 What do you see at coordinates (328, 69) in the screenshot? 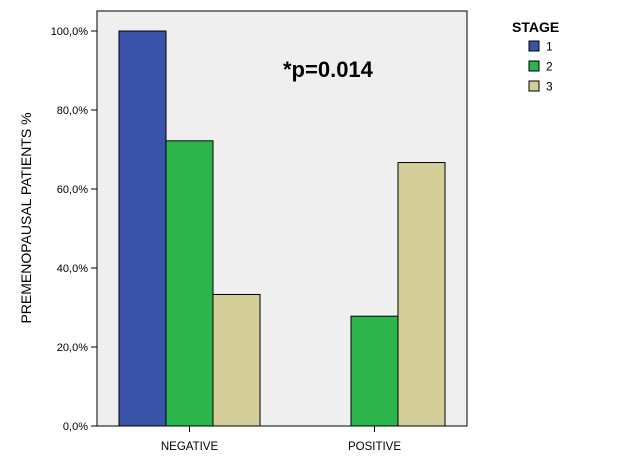
I see `p-value-annotation: *p=0.014` at bounding box center [328, 69].